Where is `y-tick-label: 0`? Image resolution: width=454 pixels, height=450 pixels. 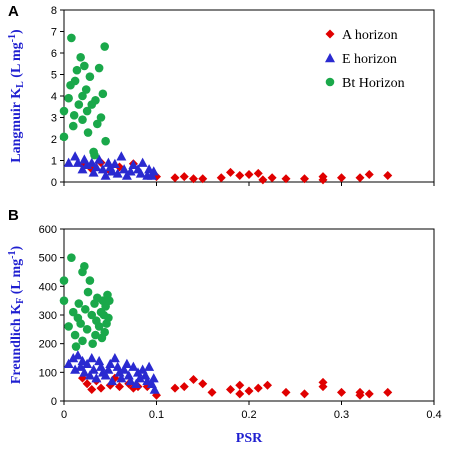 y-tick-label: 0 is located at coordinates (54, 402).